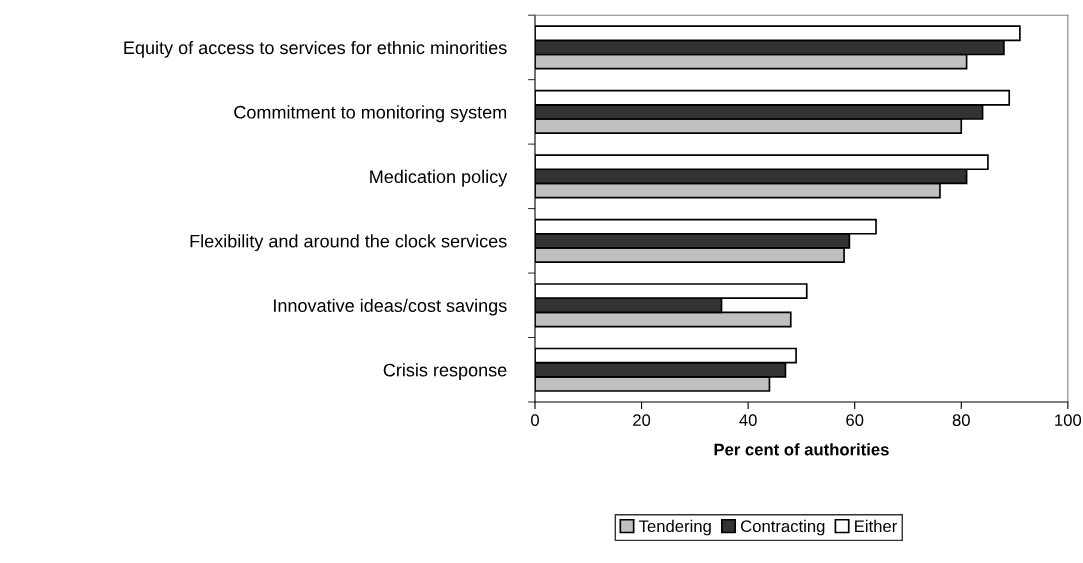 The image size is (1083, 563). Describe the element at coordinates (445, 372) in the screenshot. I see `y-tick-label: Crisis response` at that location.